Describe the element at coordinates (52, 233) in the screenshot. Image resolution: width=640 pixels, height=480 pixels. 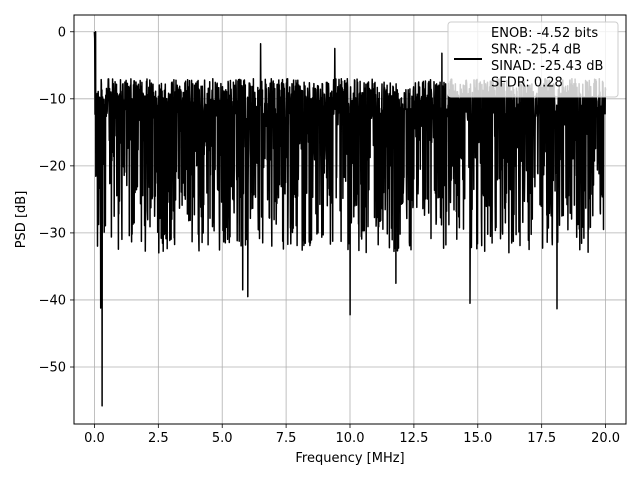
I see `y-tick-label: −30` at that location.